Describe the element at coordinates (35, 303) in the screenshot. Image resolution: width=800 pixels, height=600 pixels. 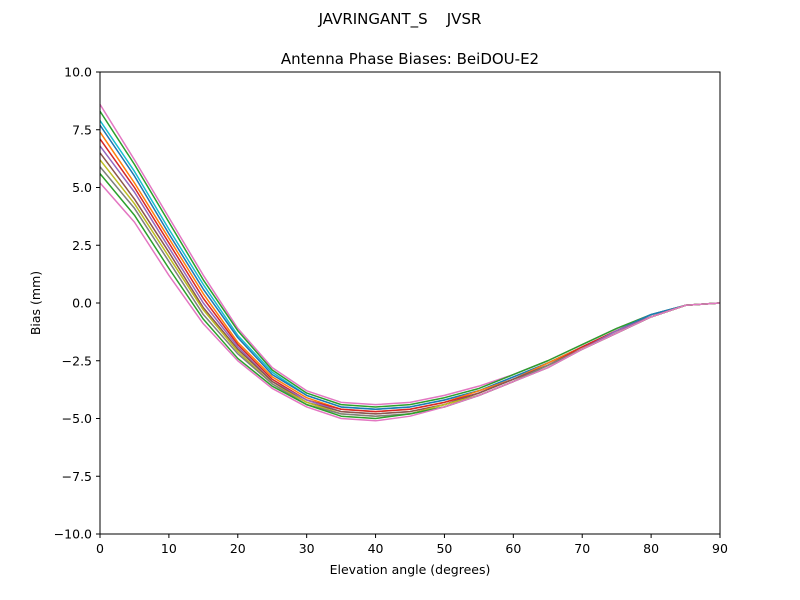
I see `y-axis-label: Bias (mm)` at that location.